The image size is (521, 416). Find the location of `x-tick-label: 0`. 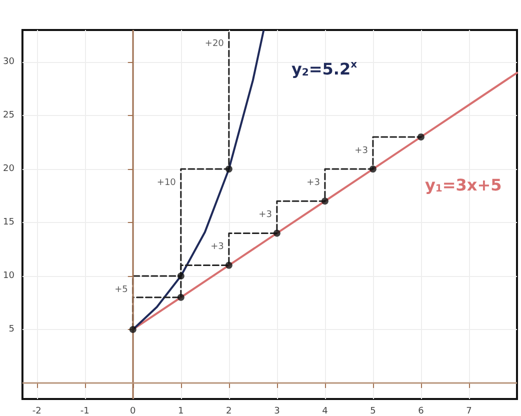

x-tick-label: 0 is located at coordinates (133, 411).